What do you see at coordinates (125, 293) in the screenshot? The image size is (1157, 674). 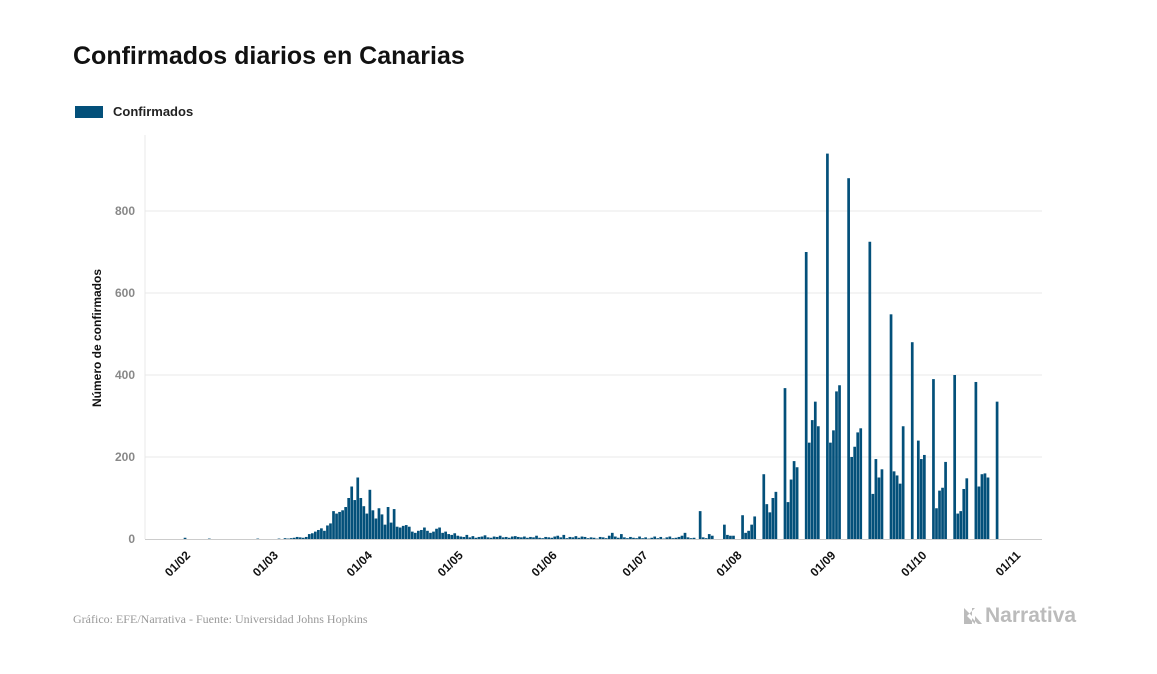 I see `y-tick-label: 600` at bounding box center [125, 293].